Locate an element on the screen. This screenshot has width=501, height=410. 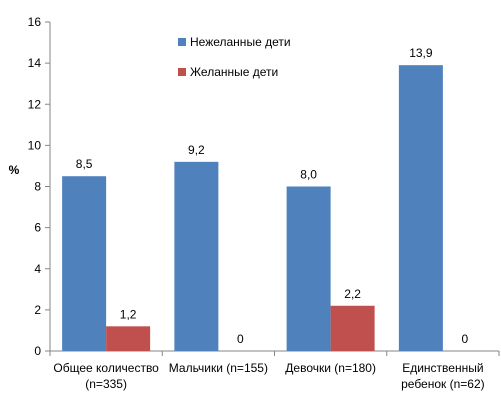
data-label: 13,9 is located at coordinates (421, 53).